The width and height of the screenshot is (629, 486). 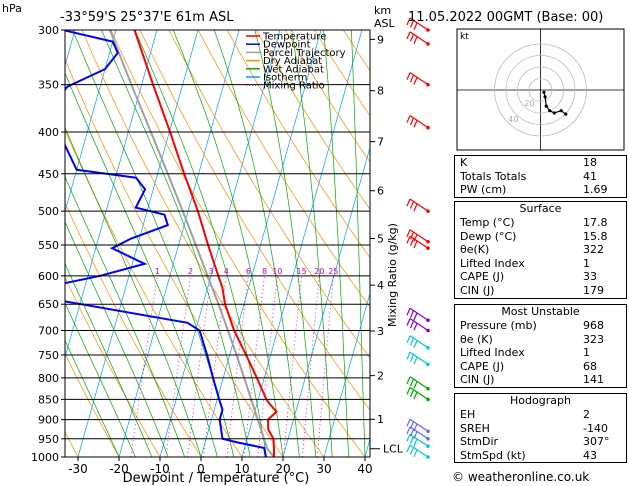 I want to click on mixing-ratio-label: 25, so click(x=333, y=271).